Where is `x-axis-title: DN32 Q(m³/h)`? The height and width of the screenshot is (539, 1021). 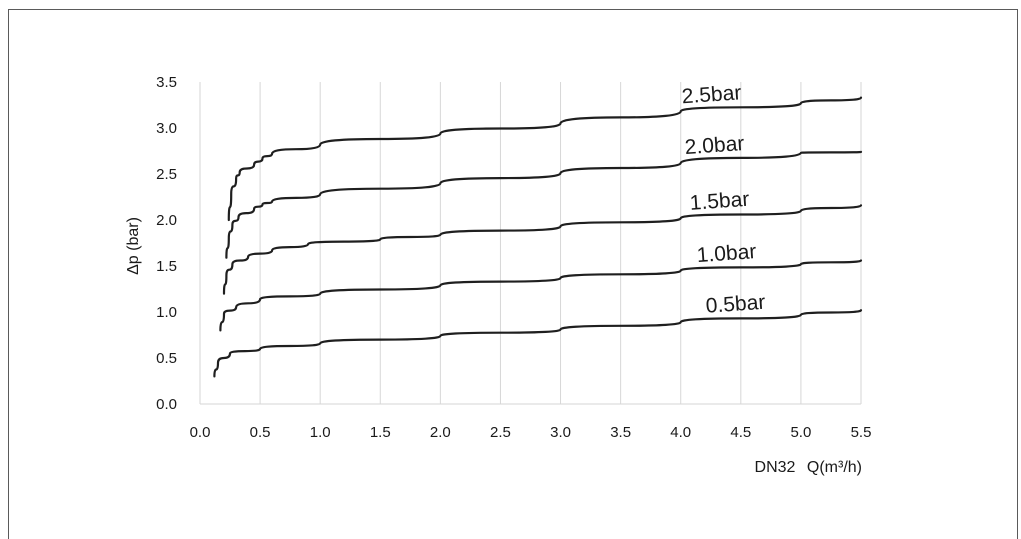
x-axis-title: DN32 Q(m³/h) is located at coordinates (808, 467).